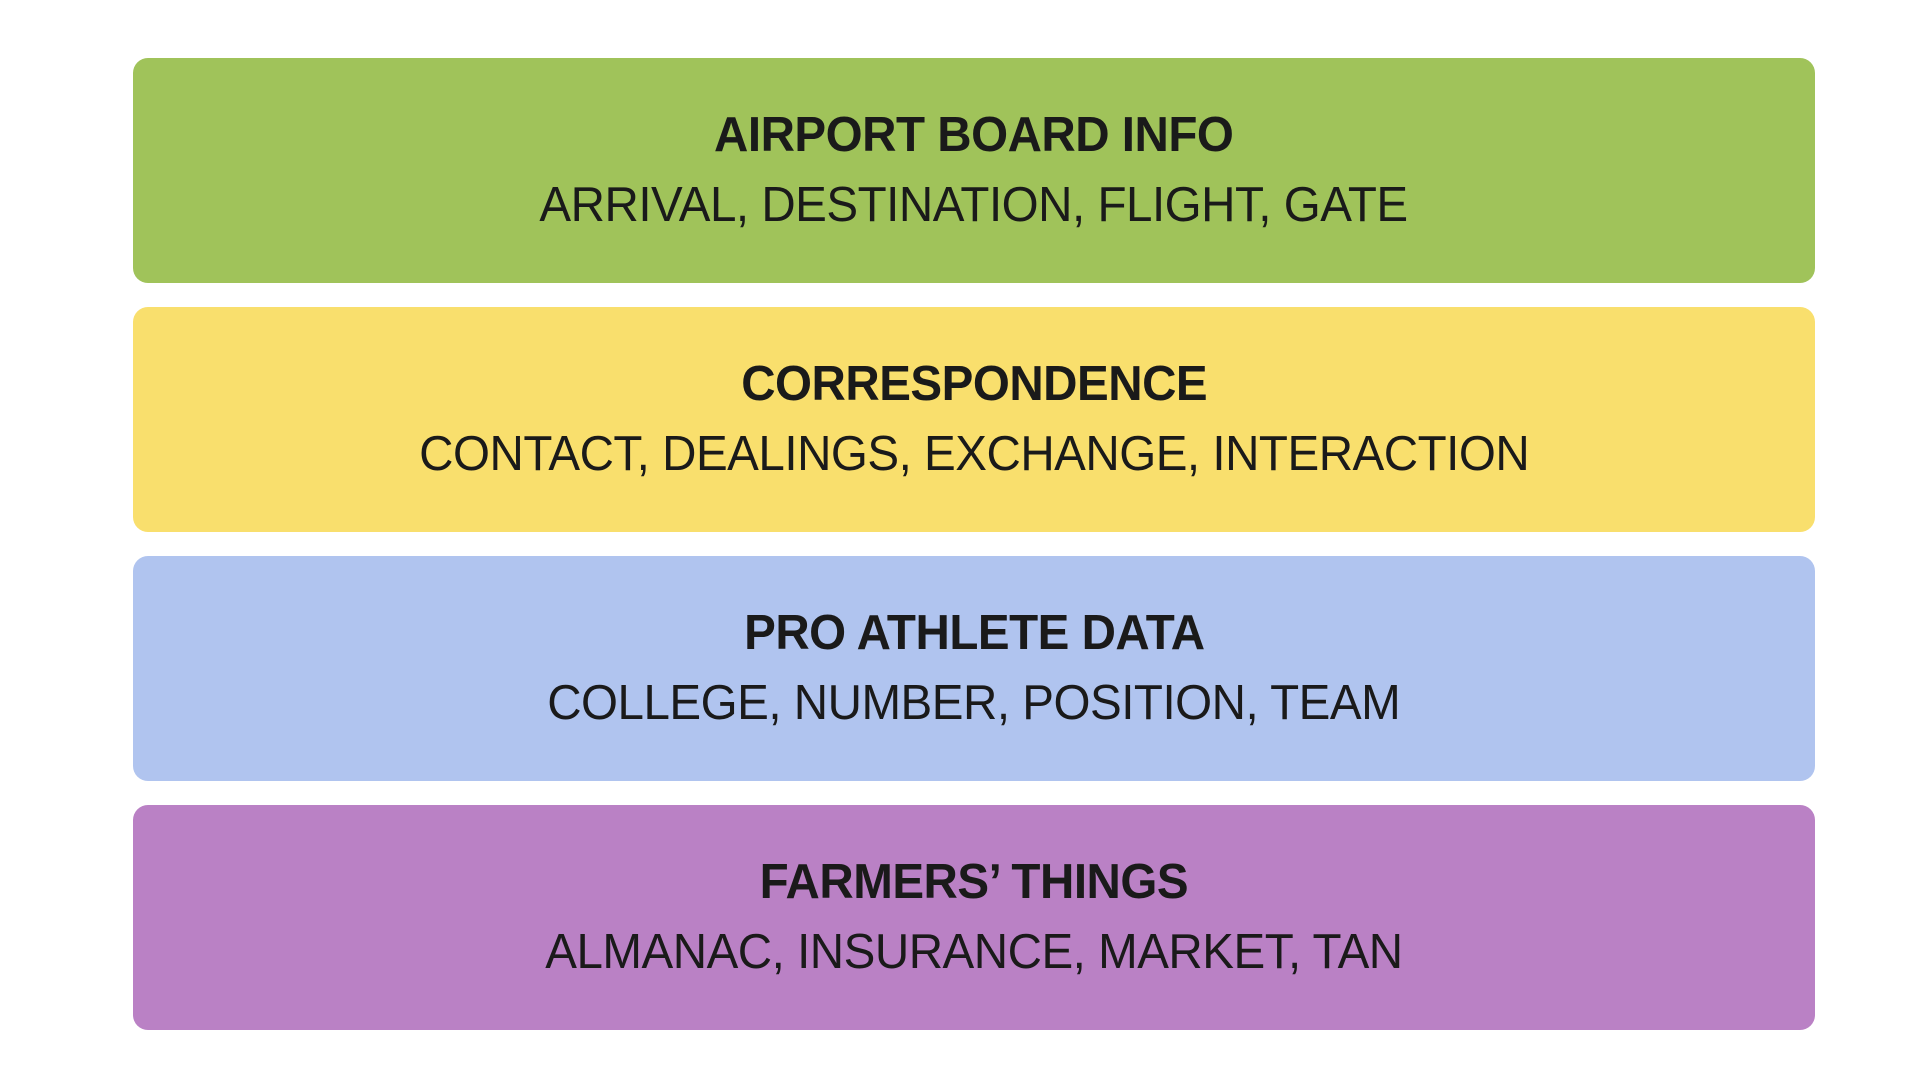 The image size is (1920, 1080). I want to click on category-title: PRO ATHLETE DATA, so click(974, 633).